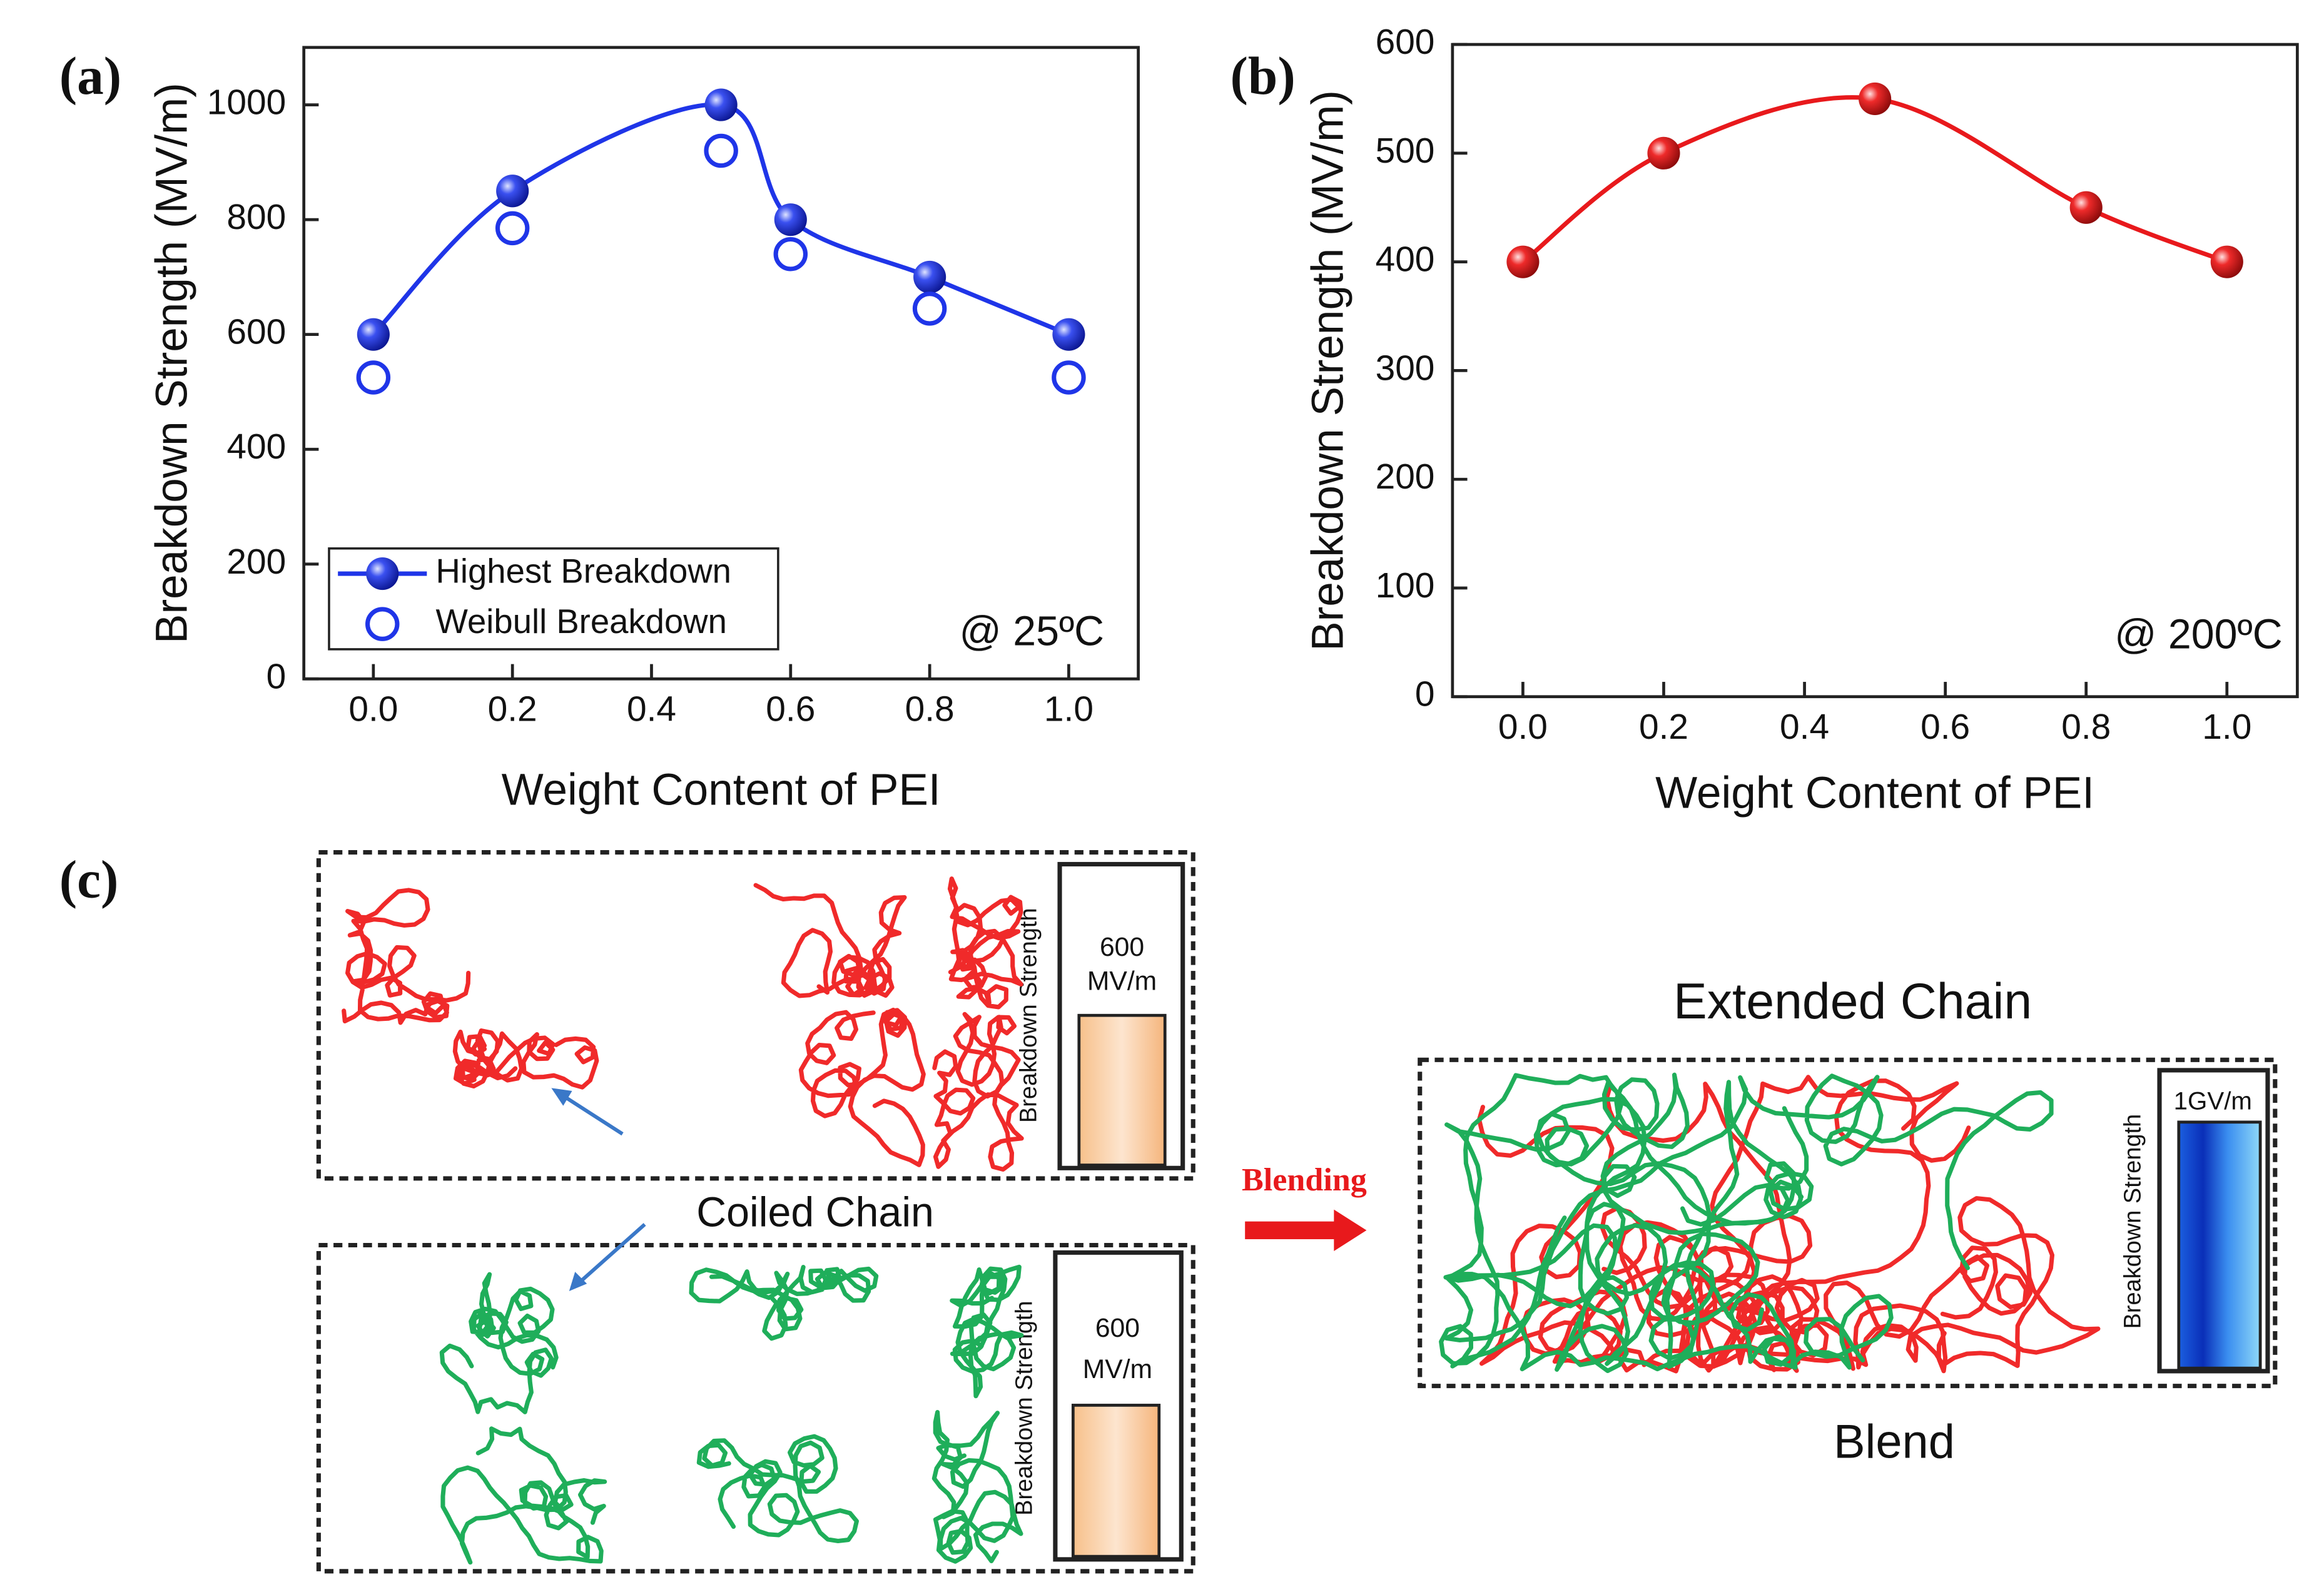 The height and width of the screenshot is (1592, 2324). I want to click on legend-label: Highest Breakdown, so click(583, 571).